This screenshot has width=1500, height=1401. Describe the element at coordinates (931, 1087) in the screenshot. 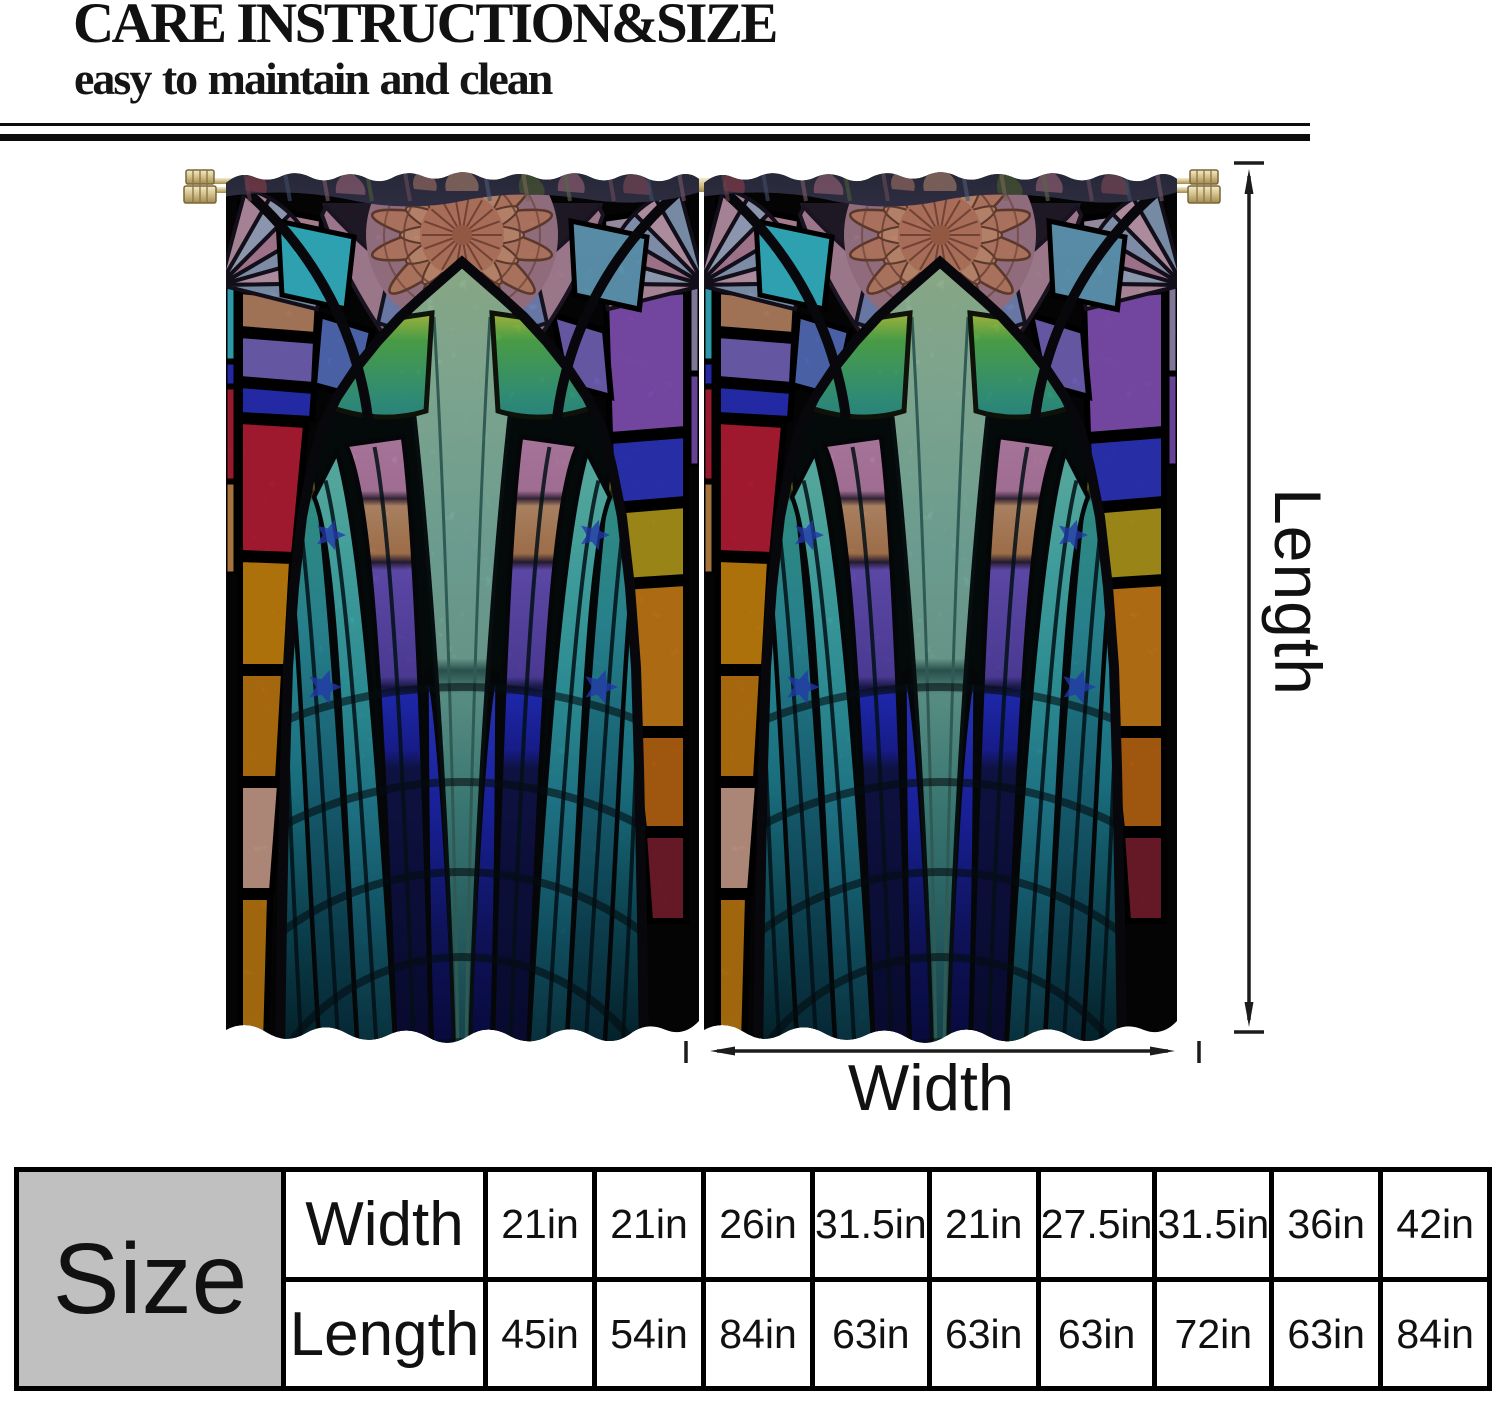

I see `svg-text: Width` at that location.